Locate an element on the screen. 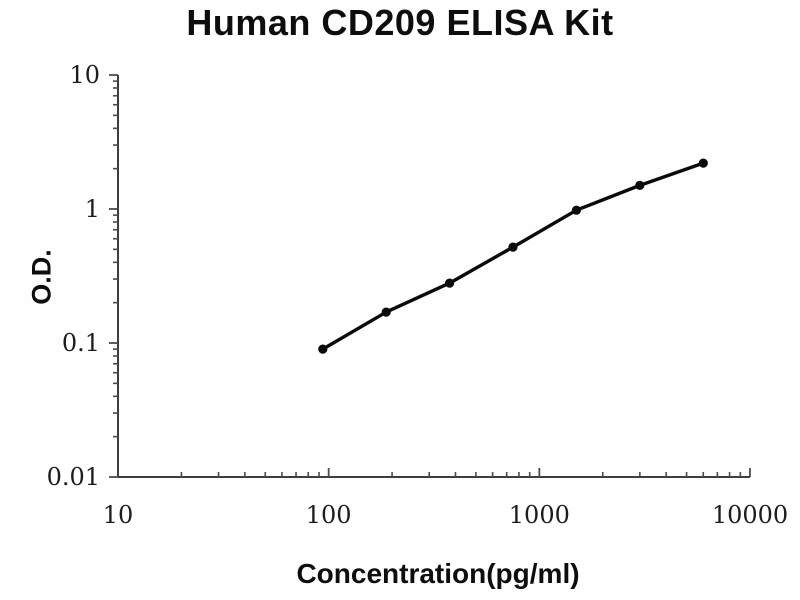 The image size is (800, 600). x-tick-label: 1000 is located at coordinates (539, 515).